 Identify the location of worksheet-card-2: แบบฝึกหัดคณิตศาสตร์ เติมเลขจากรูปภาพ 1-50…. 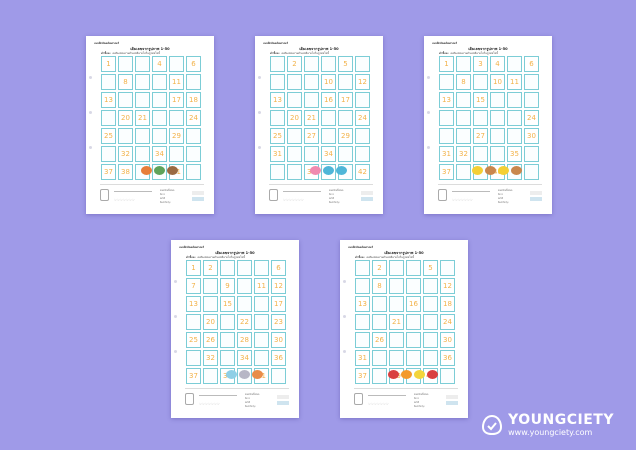
(319, 125).